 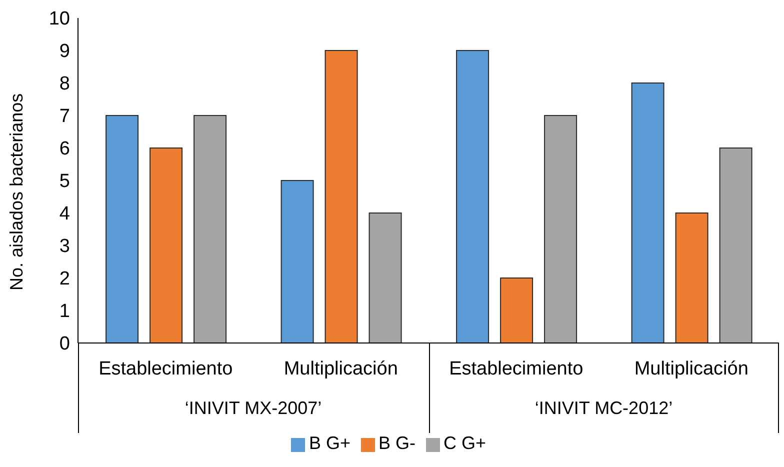 What do you see at coordinates (64, 214) in the screenshot?
I see `y-tick-label: 4` at bounding box center [64, 214].